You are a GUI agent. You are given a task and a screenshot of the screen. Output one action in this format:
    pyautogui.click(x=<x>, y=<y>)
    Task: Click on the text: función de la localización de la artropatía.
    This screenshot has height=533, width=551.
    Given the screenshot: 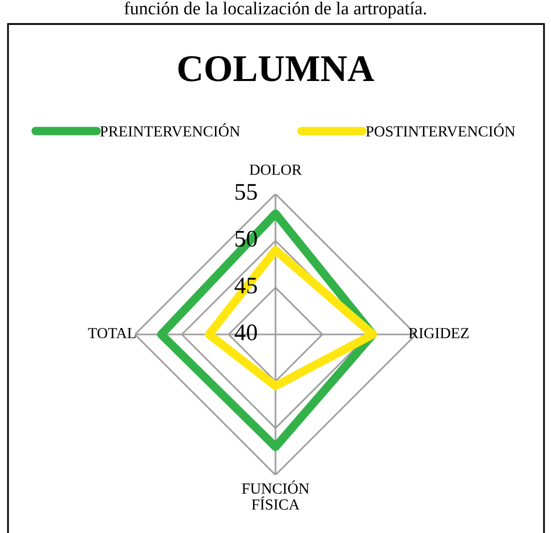 What is the action you would take?
    pyautogui.click(x=275, y=10)
    